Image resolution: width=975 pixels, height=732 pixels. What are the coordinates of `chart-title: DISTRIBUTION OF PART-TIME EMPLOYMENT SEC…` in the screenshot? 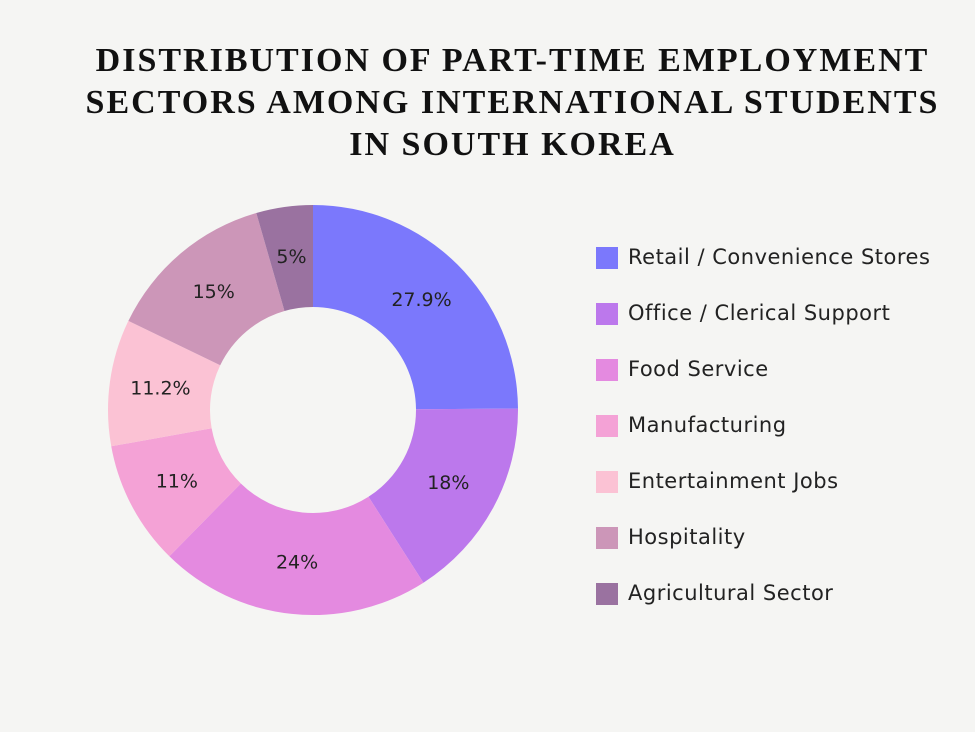 It's located at (512, 102).